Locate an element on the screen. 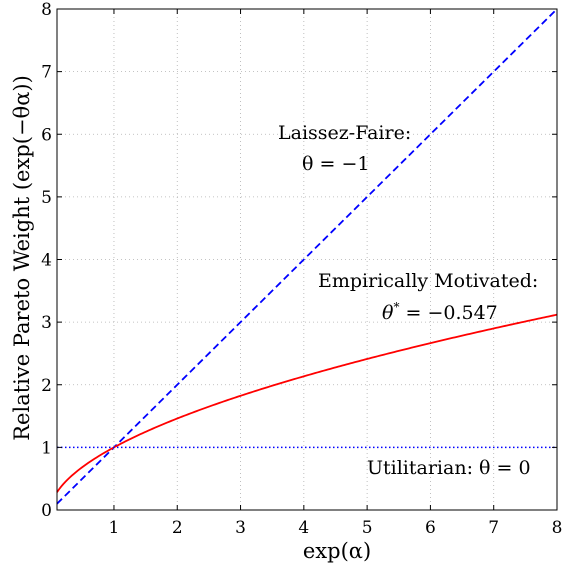  annotation-empirical-title: Empirically Motivated: is located at coordinates (428, 281).